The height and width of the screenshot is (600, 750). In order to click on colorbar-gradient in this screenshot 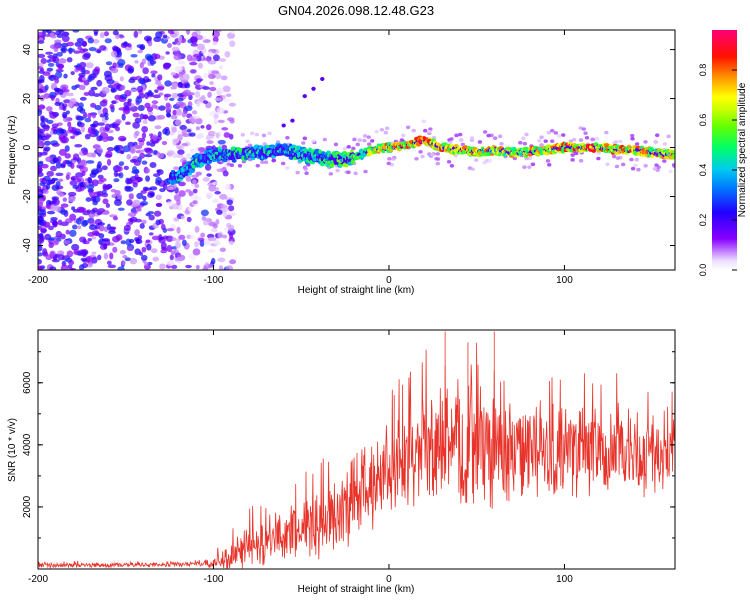, I will do `click(724, 150)`.